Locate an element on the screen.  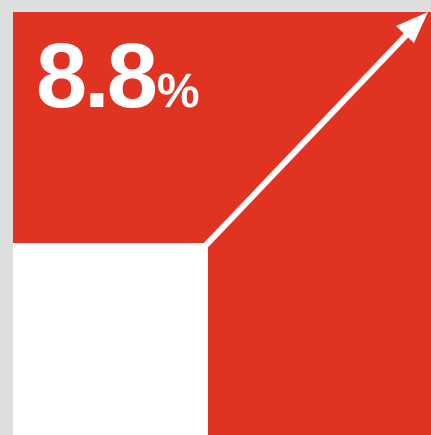
stat-unit: % is located at coordinates (178, 91).